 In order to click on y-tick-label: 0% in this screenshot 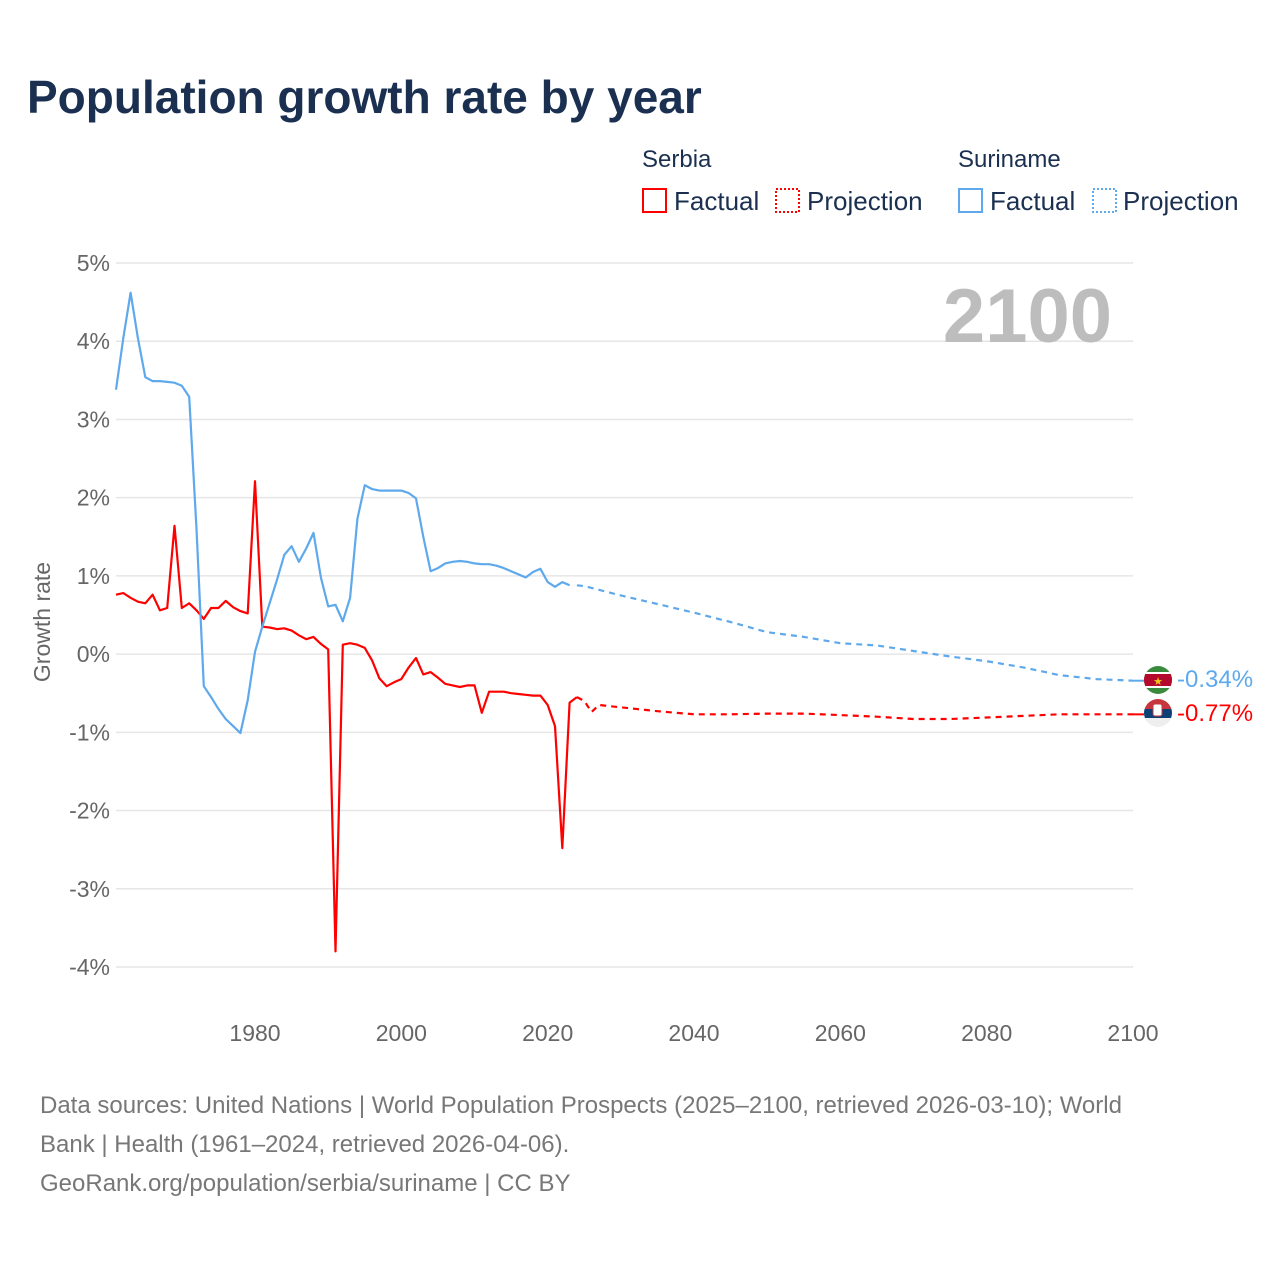, I will do `click(93, 654)`.